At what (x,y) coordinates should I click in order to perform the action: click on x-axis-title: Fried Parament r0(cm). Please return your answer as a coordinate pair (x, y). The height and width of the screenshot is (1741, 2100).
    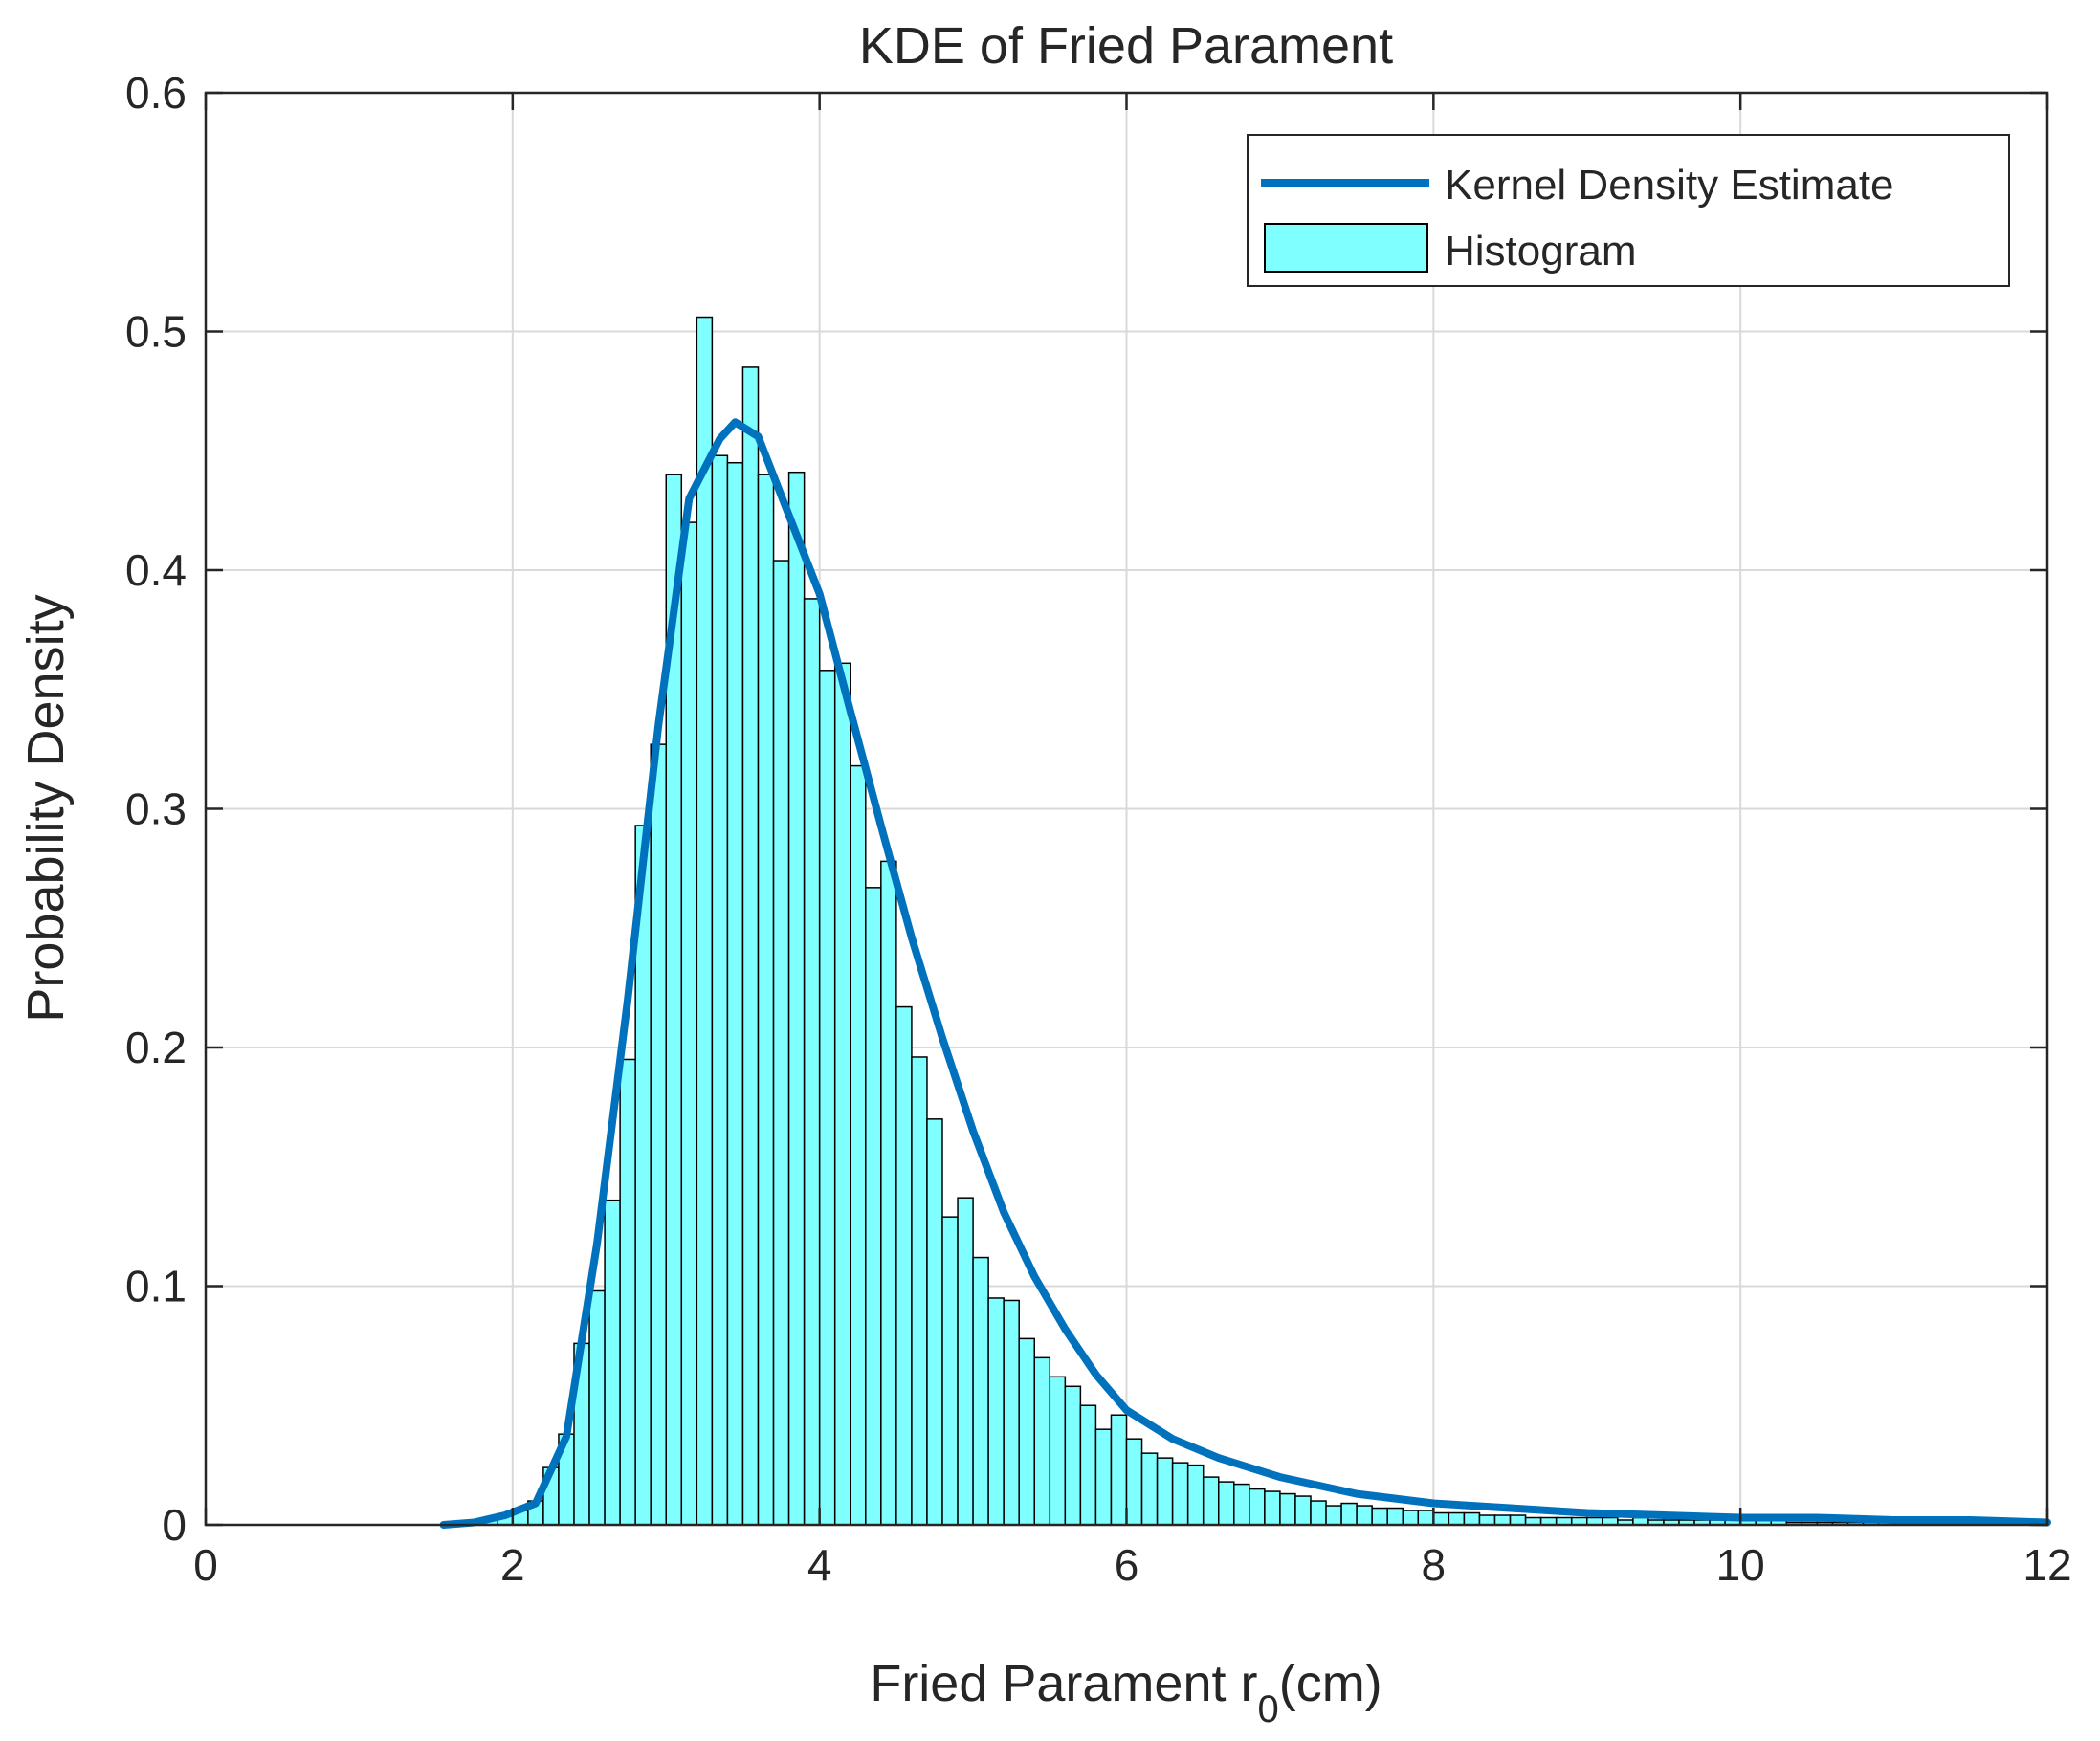
    Looking at the image, I should click on (1126, 1693).